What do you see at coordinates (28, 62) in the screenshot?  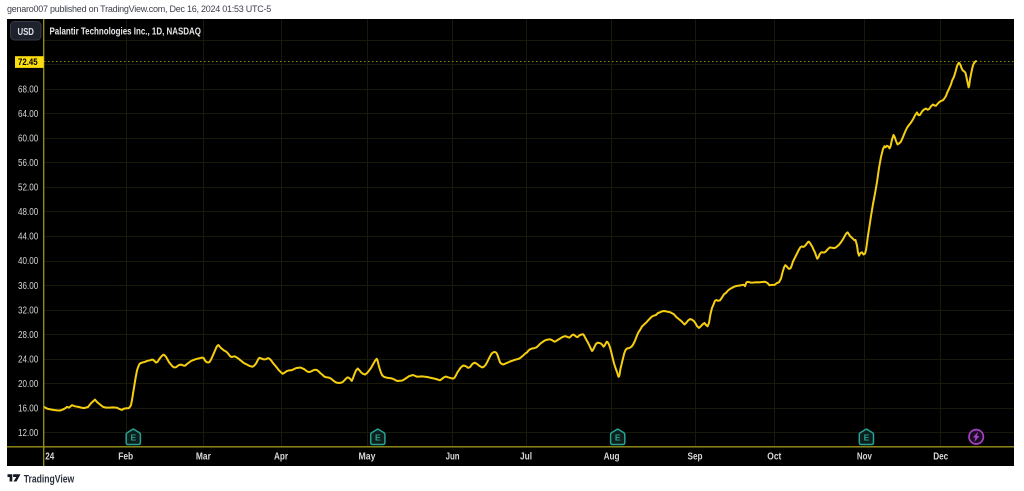 I see `svg-text: 72.45` at bounding box center [28, 62].